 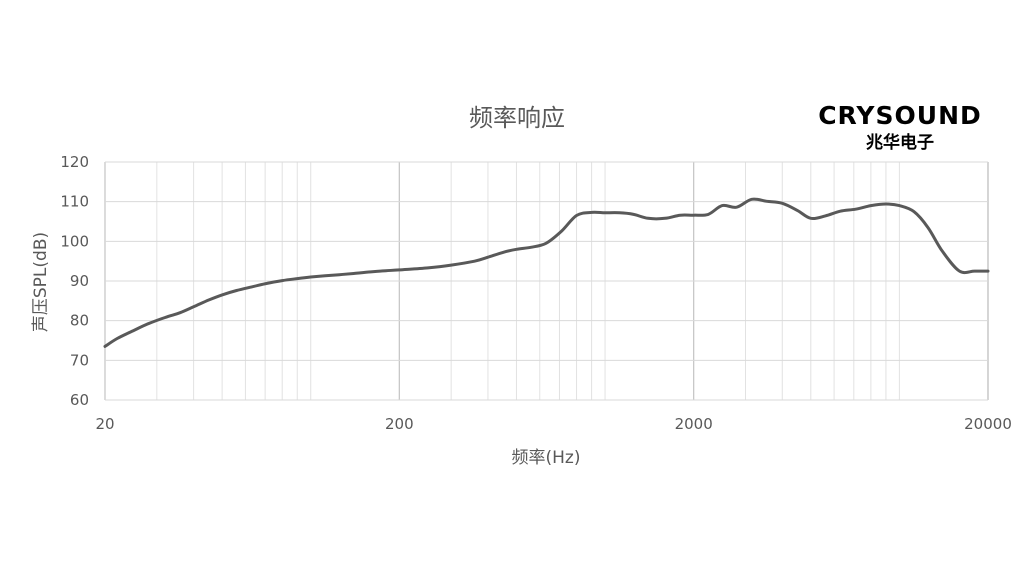 What do you see at coordinates (517, 118) in the screenshot?
I see `chart-title: 频率响应` at bounding box center [517, 118].